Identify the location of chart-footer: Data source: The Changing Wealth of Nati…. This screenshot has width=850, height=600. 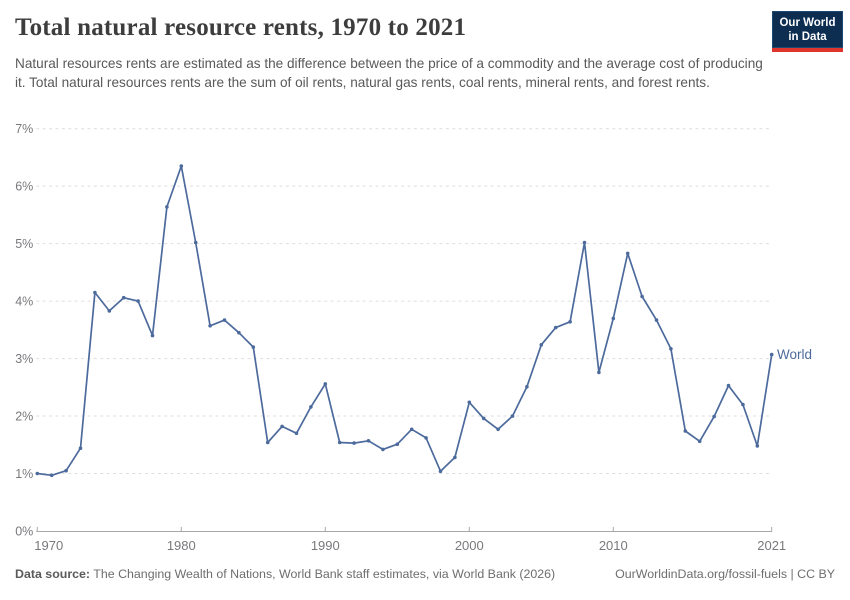
(425, 574).